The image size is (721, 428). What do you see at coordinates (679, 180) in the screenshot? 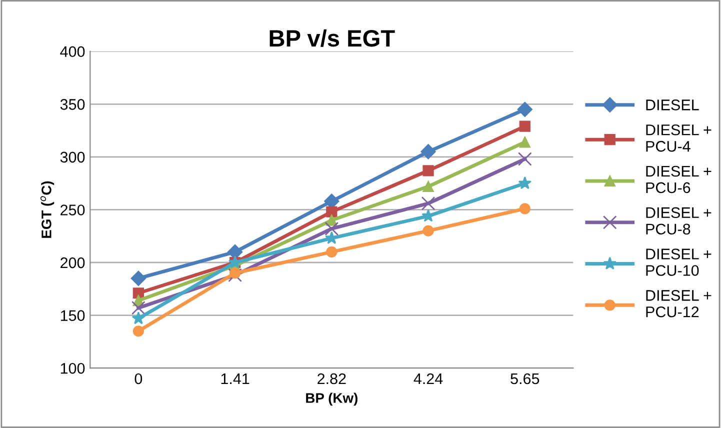
I see `legend-label: DIESEL + PCU-6` at bounding box center [679, 180].